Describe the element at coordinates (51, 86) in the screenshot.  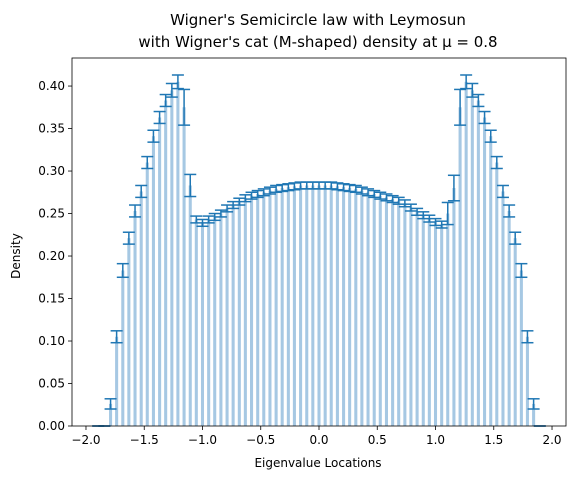
I see `y-tick-label: 0.40` at that location.